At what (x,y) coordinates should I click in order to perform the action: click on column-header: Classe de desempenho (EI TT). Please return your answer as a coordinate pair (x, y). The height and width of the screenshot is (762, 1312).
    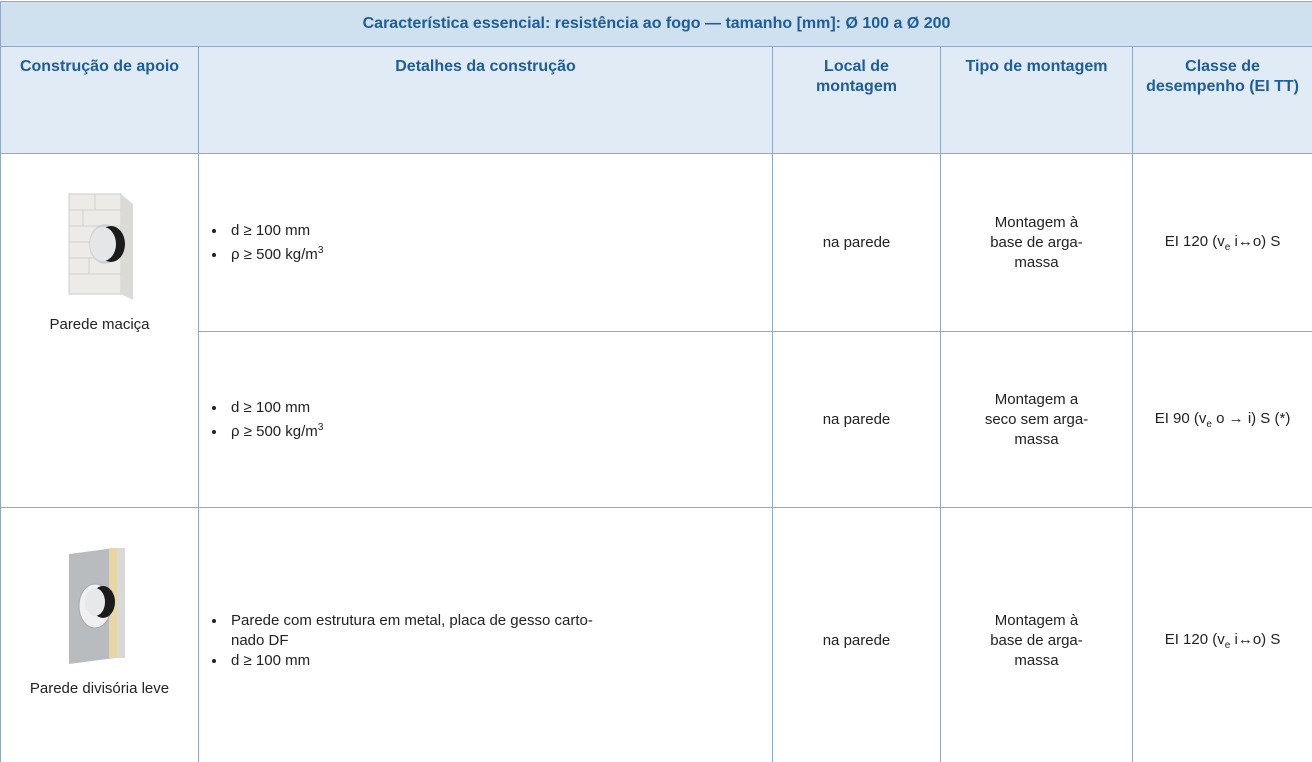
    Looking at the image, I should click on (1221, 100).